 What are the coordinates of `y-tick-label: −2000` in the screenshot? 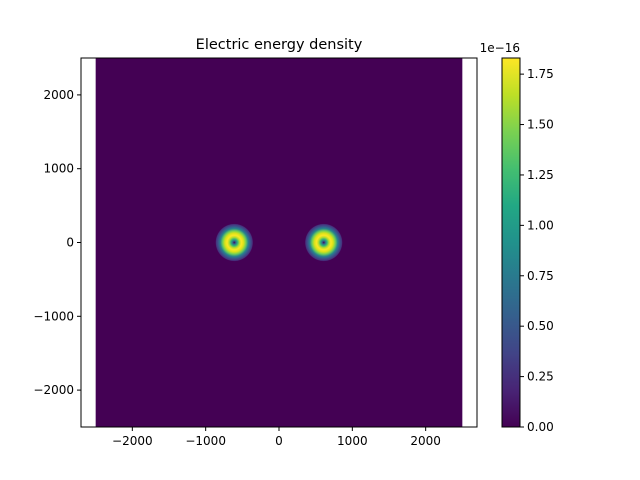 It's located at (53, 390).